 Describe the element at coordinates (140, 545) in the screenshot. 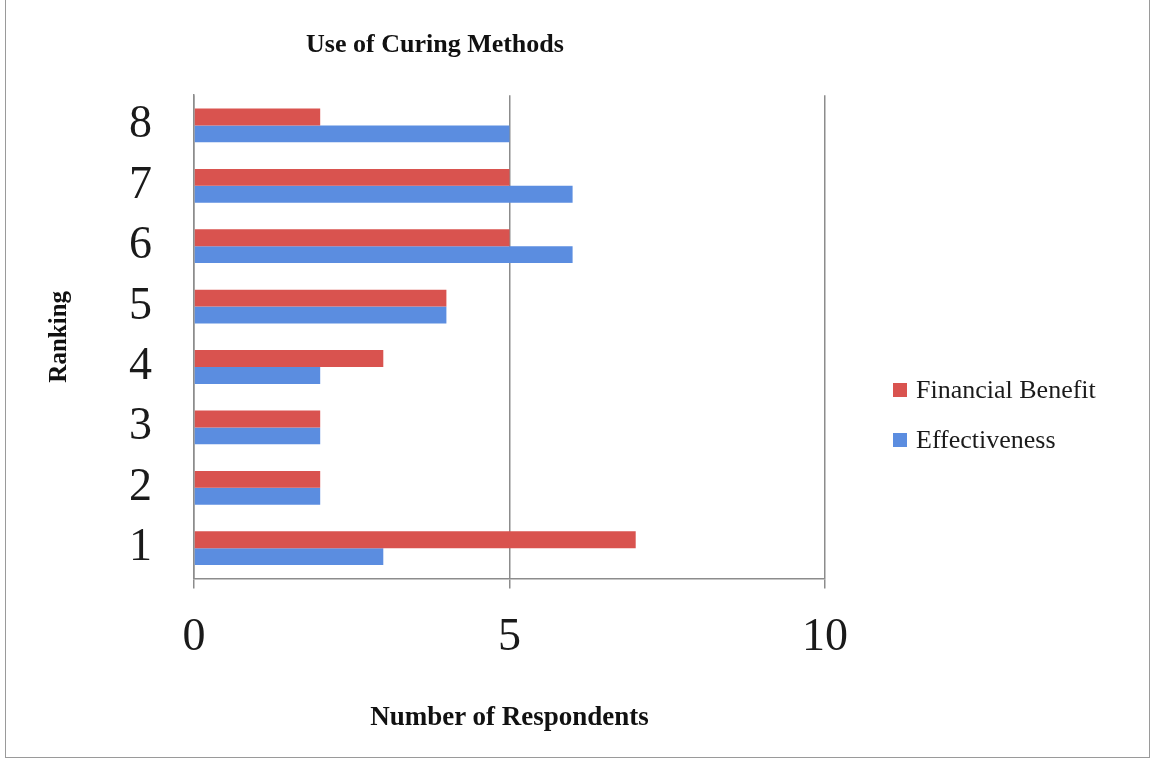

I see `y-tick-label: 1` at that location.